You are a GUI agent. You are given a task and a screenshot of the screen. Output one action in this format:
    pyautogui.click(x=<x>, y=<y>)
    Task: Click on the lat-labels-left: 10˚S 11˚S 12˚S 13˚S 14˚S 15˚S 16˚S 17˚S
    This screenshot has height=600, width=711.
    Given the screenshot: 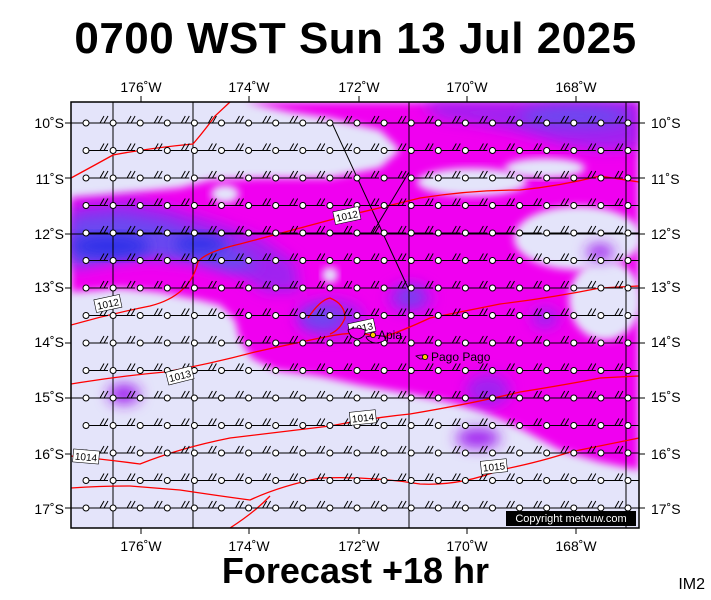 What is the action you would take?
    pyautogui.click(x=49, y=316)
    